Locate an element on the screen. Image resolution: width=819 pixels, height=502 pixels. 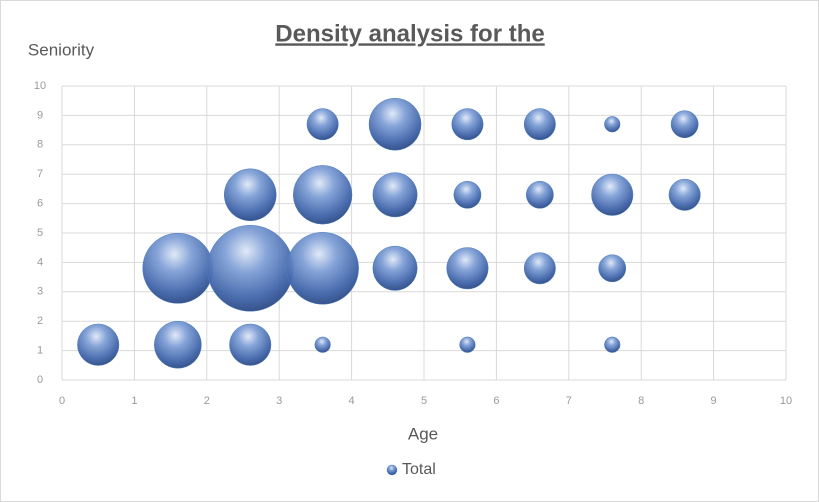
y-tick-label: 4 is located at coordinates (40, 262).